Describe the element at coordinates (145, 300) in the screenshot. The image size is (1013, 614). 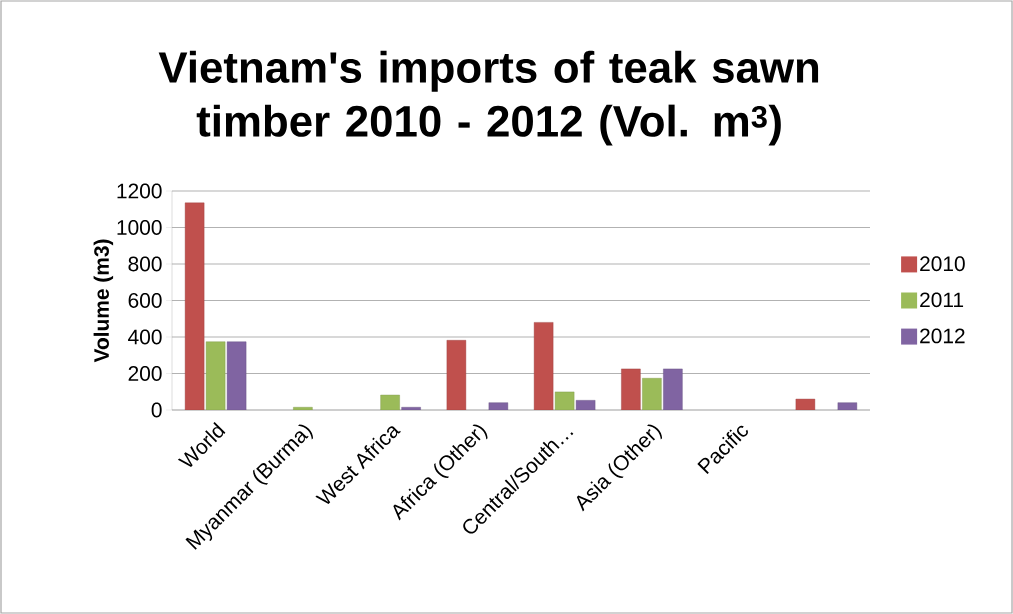
I see `y-tick-label: 600` at that location.